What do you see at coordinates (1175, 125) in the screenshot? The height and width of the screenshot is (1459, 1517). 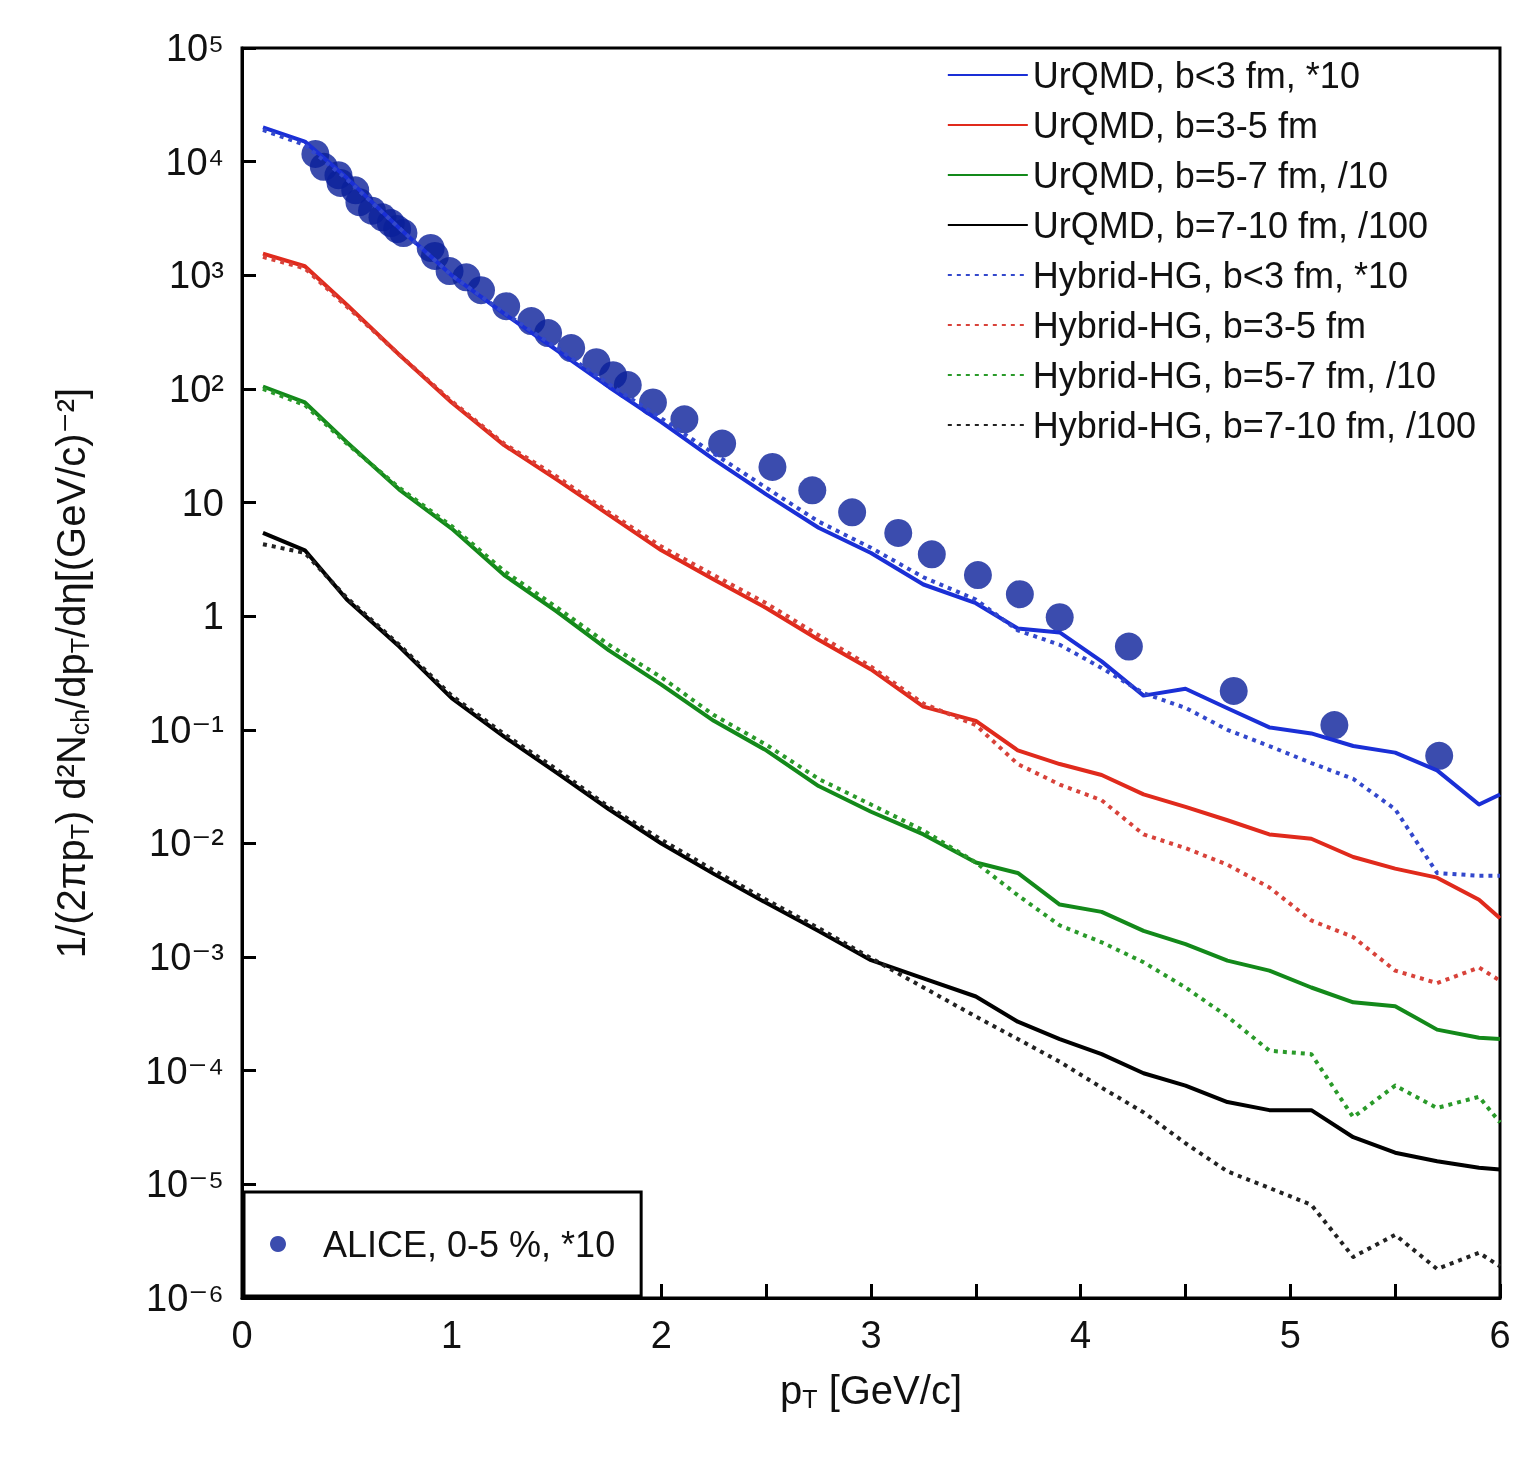 I see `legend-label: UrQMD, b=3-5 fm` at bounding box center [1175, 125].